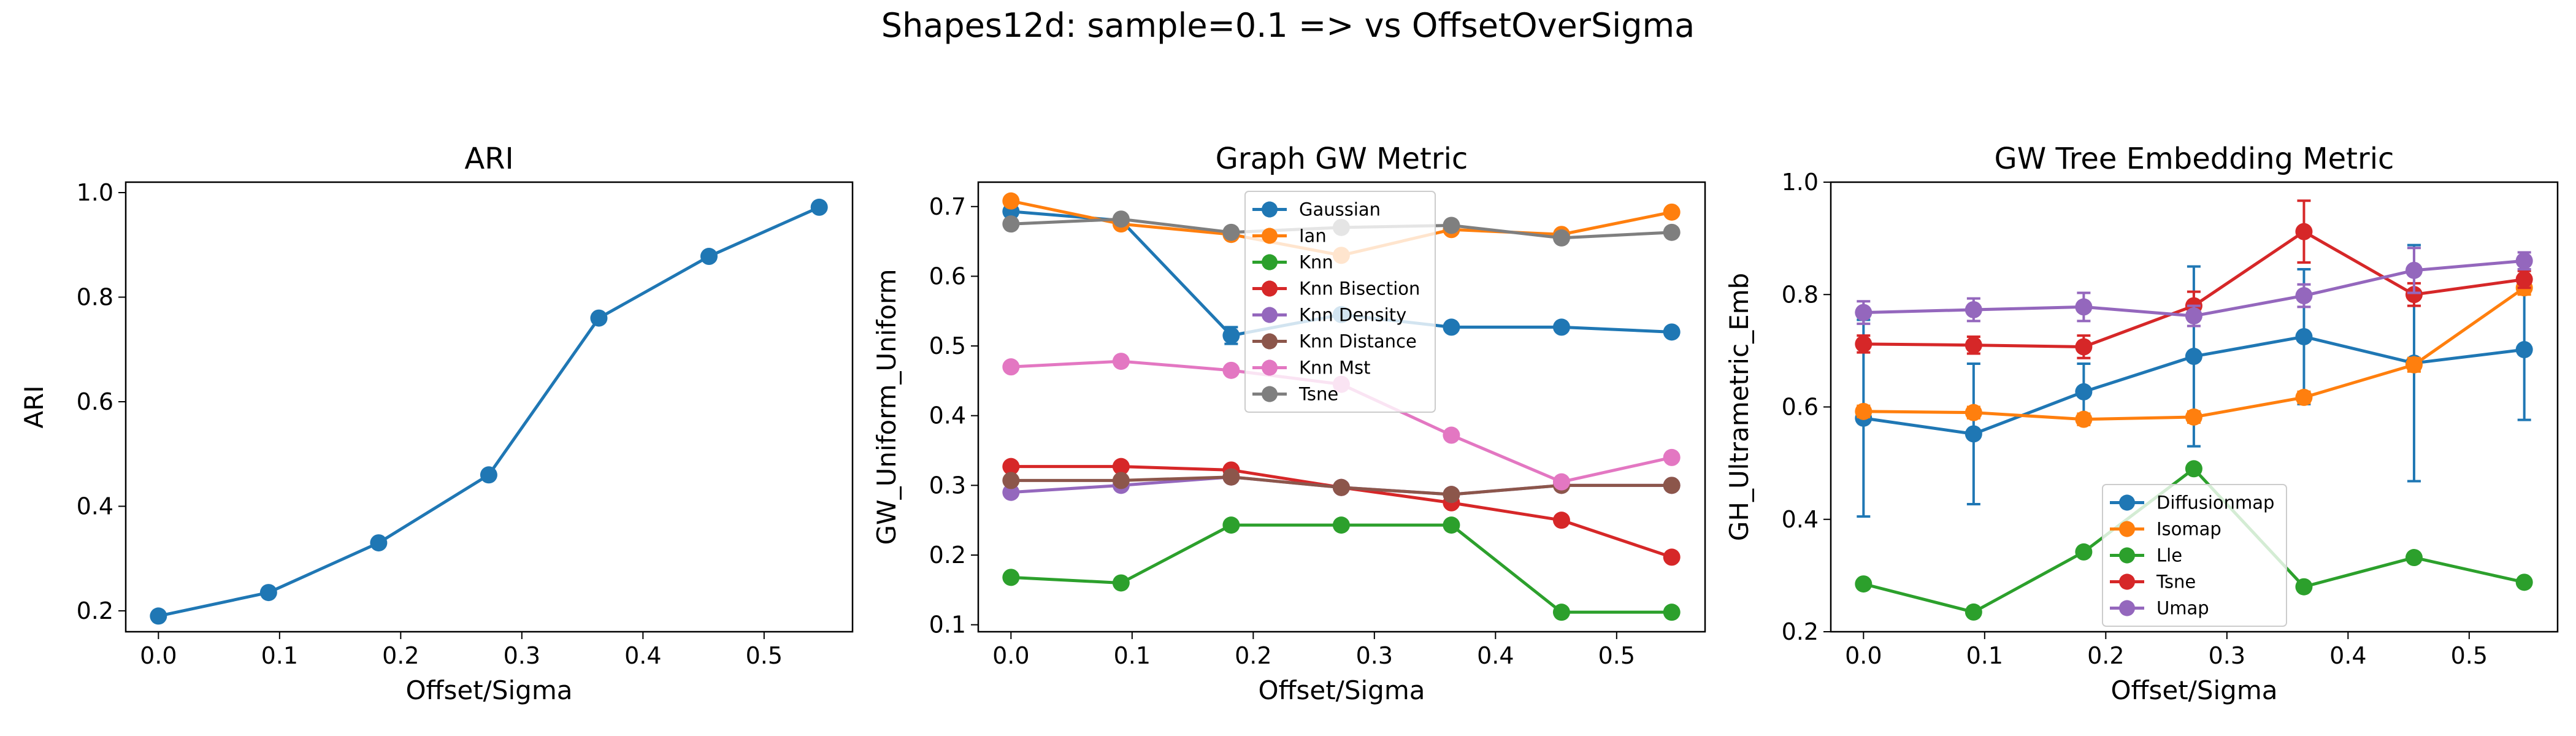 This screenshot has width=2576, height=736. I want to click on data-point: 0.342, so click(2084, 552).